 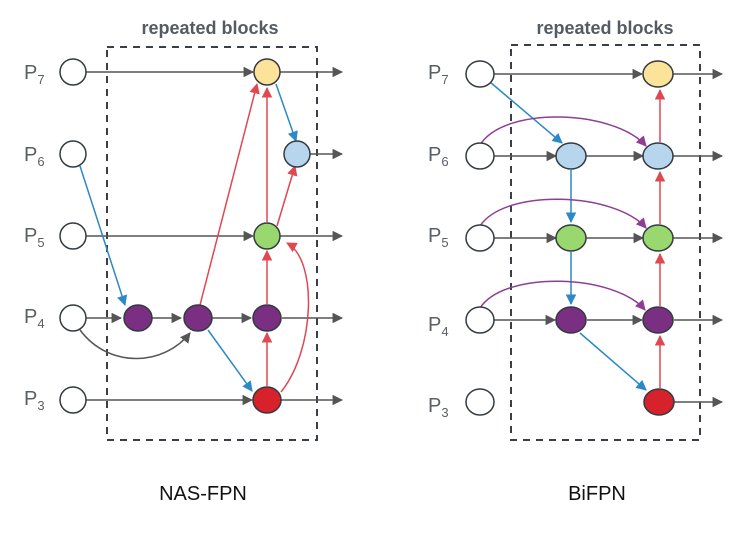 What do you see at coordinates (267, 400) in the screenshot?
I see `feature-node-p3` at bounding box center [267, 400].